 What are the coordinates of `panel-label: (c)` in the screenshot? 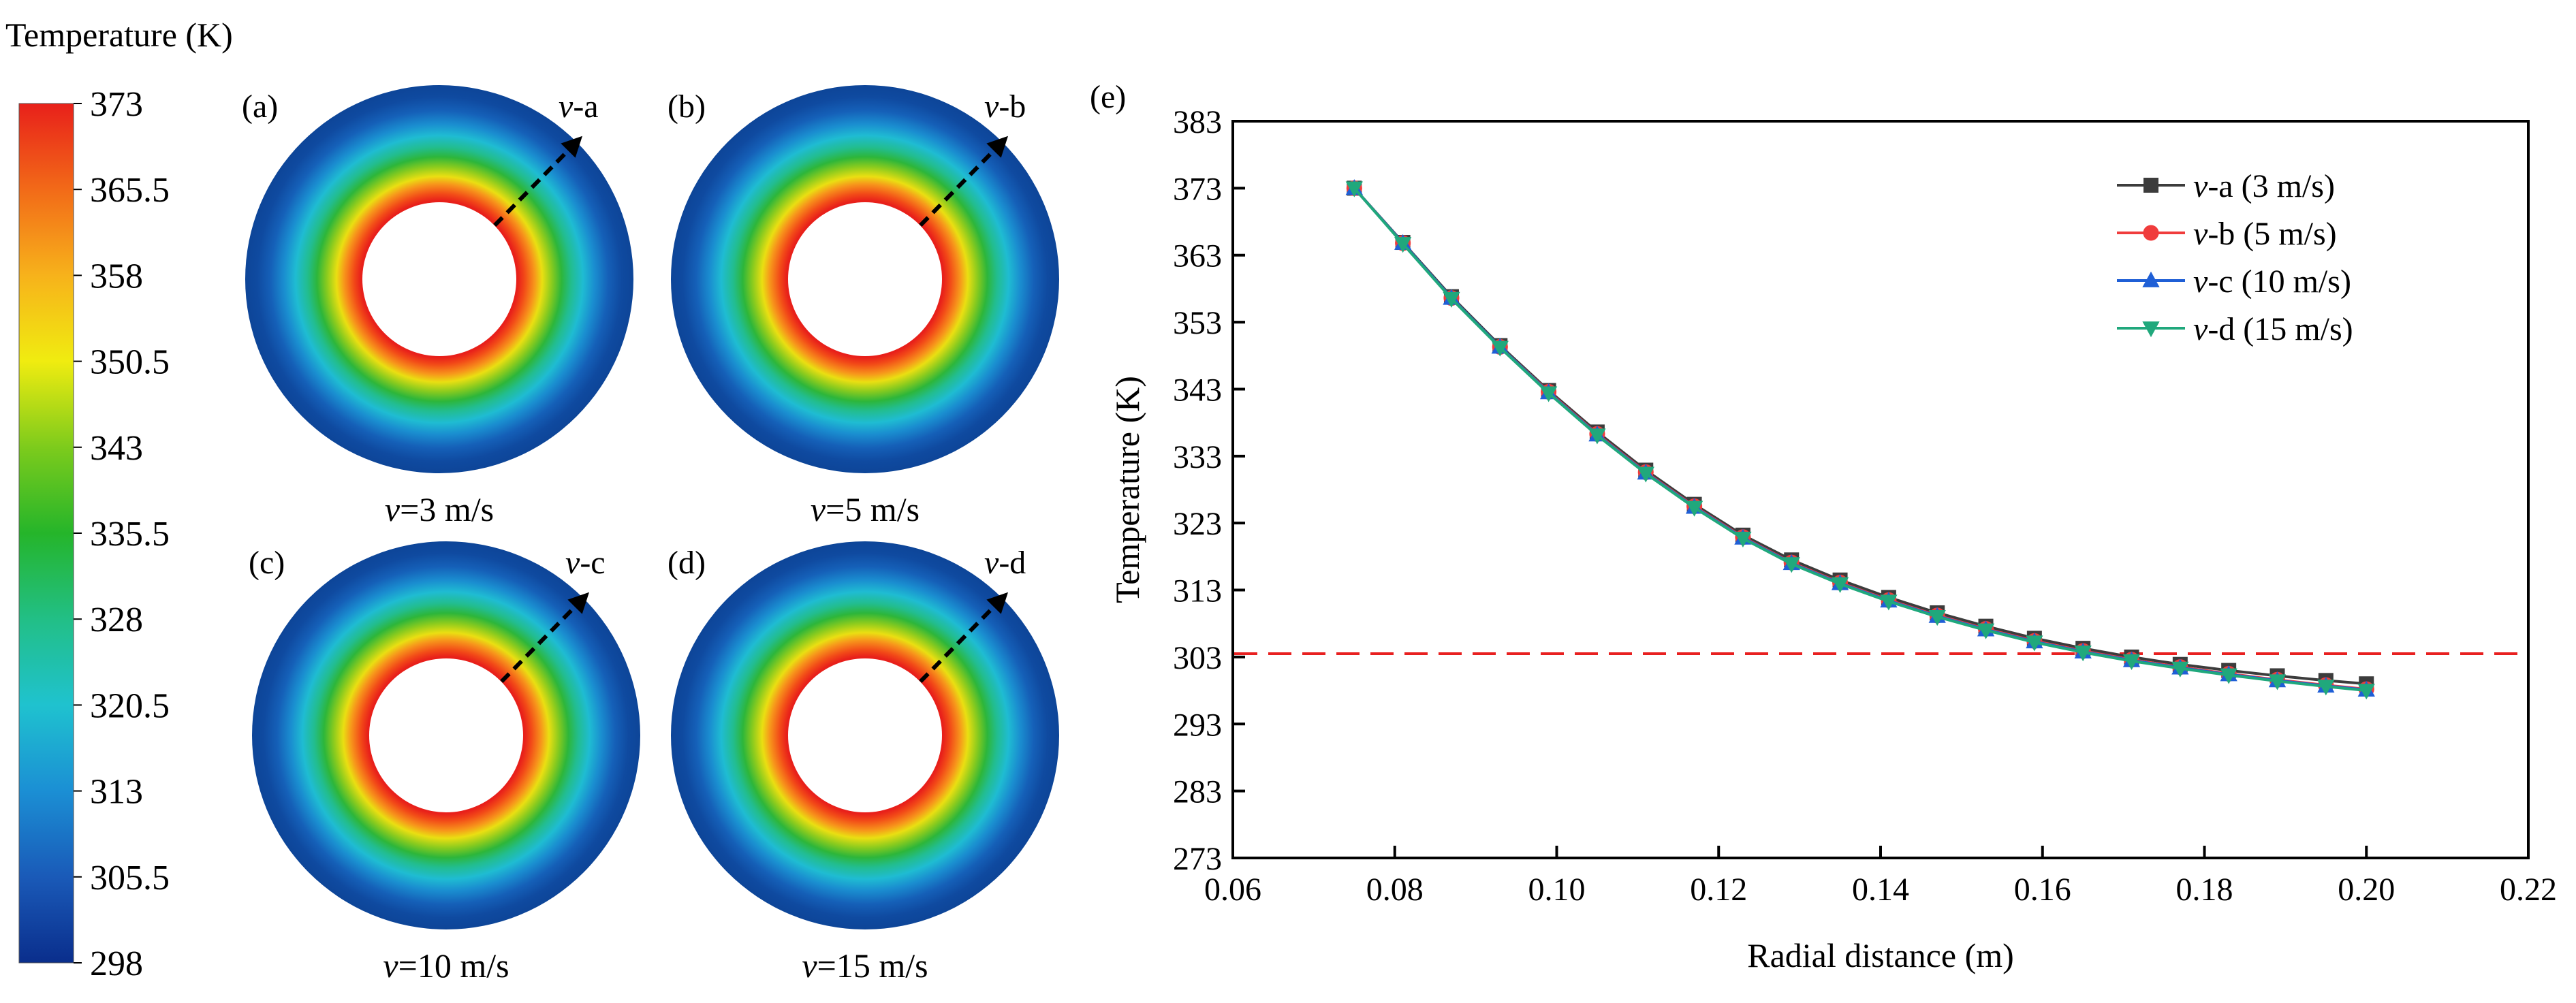 It's located at (267, 563).